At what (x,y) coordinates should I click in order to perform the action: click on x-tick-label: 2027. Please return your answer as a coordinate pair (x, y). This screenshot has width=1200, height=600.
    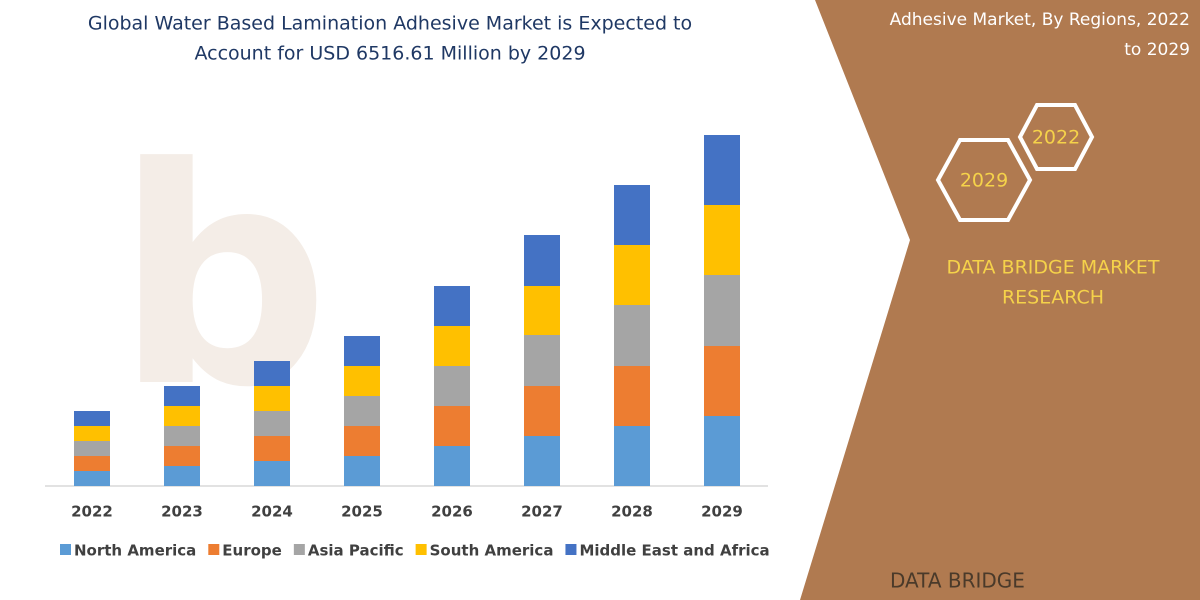
    Looking at the image, I should click on (542, 512).